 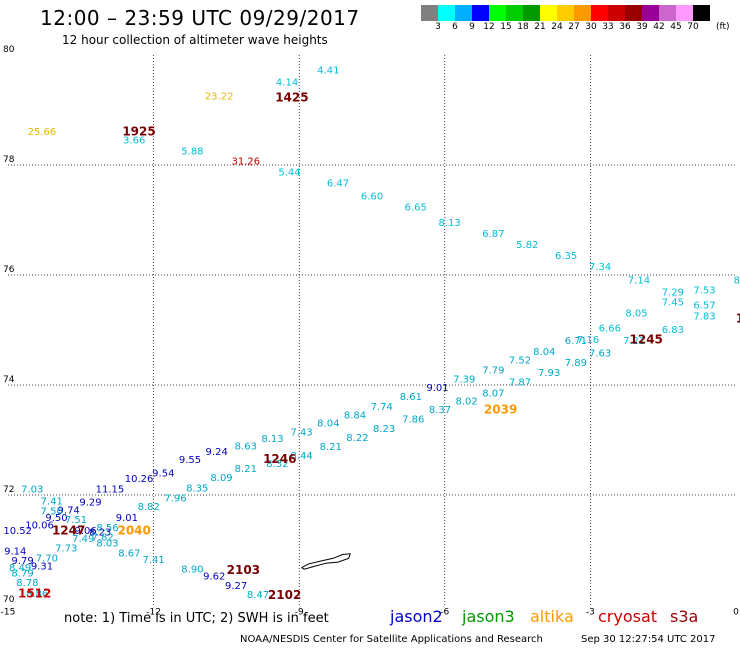 I want to click on colorbar-label: 70, so click(x=693, y=27).